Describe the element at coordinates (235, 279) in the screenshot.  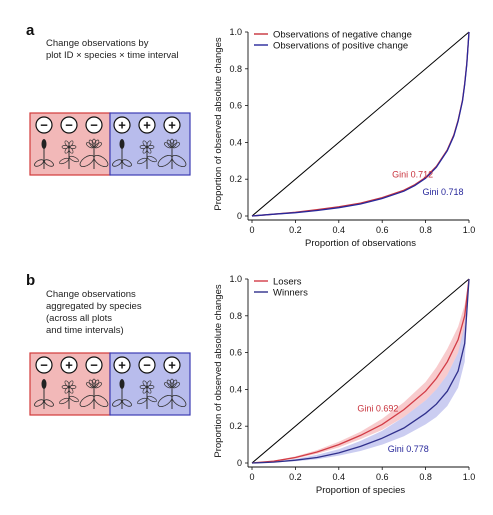
I see `y-tick-label: 1.0` at that location.